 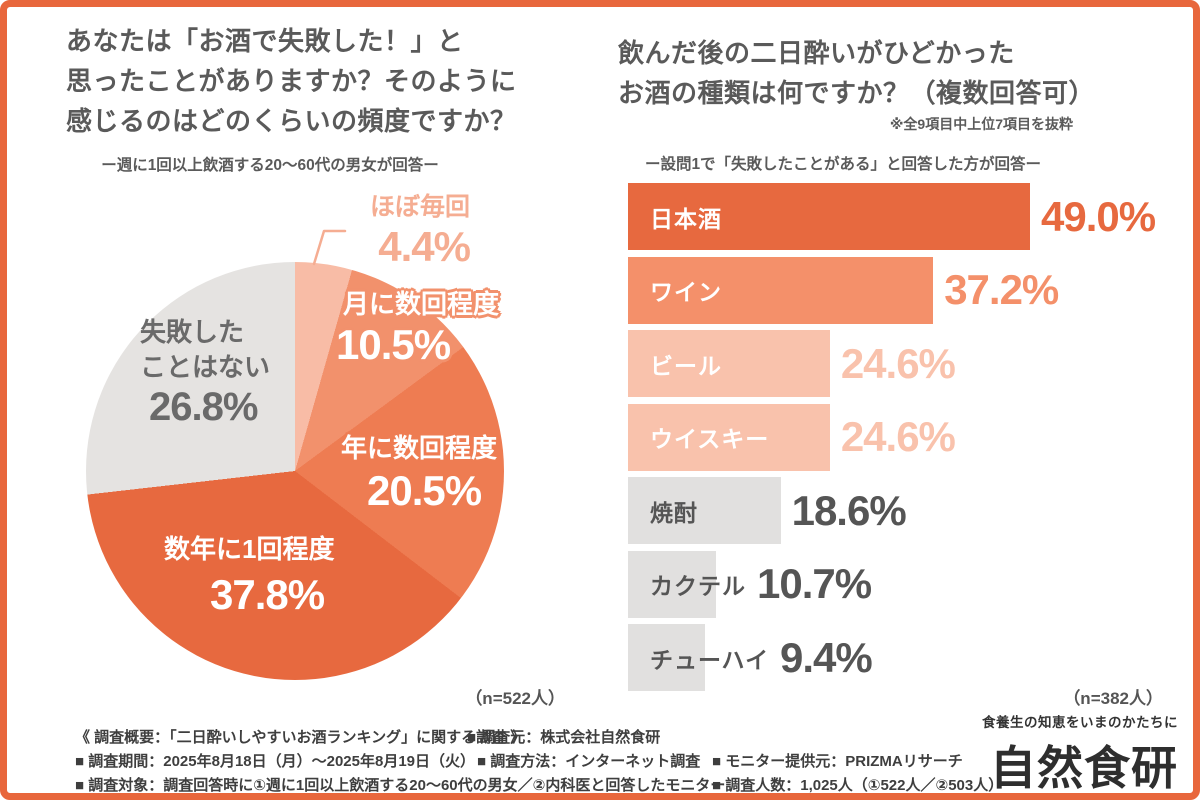 I want to click on footer-item: ■ 調査期間：2025年8月18日（月）〜2025年8月19日（火）, so click(x=275, y=761).